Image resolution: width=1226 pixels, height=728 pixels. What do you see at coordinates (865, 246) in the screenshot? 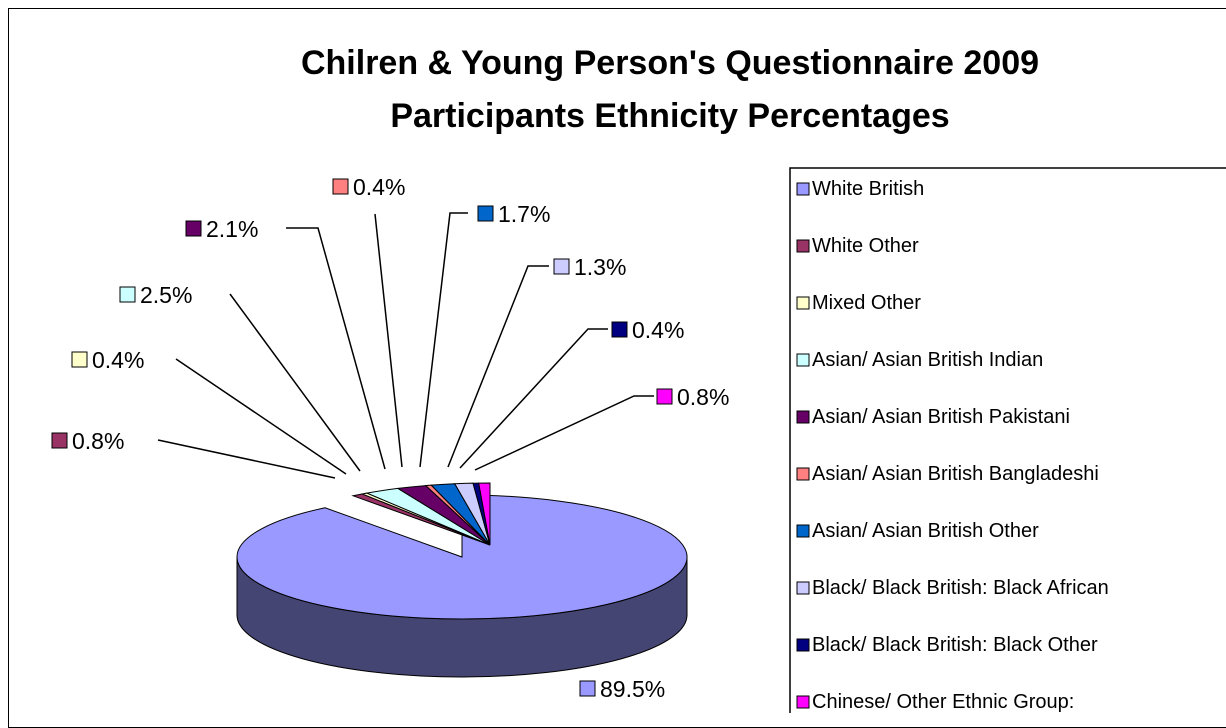
I see `legend-entry-white-other: White Other` at bounding box center [865, 246].